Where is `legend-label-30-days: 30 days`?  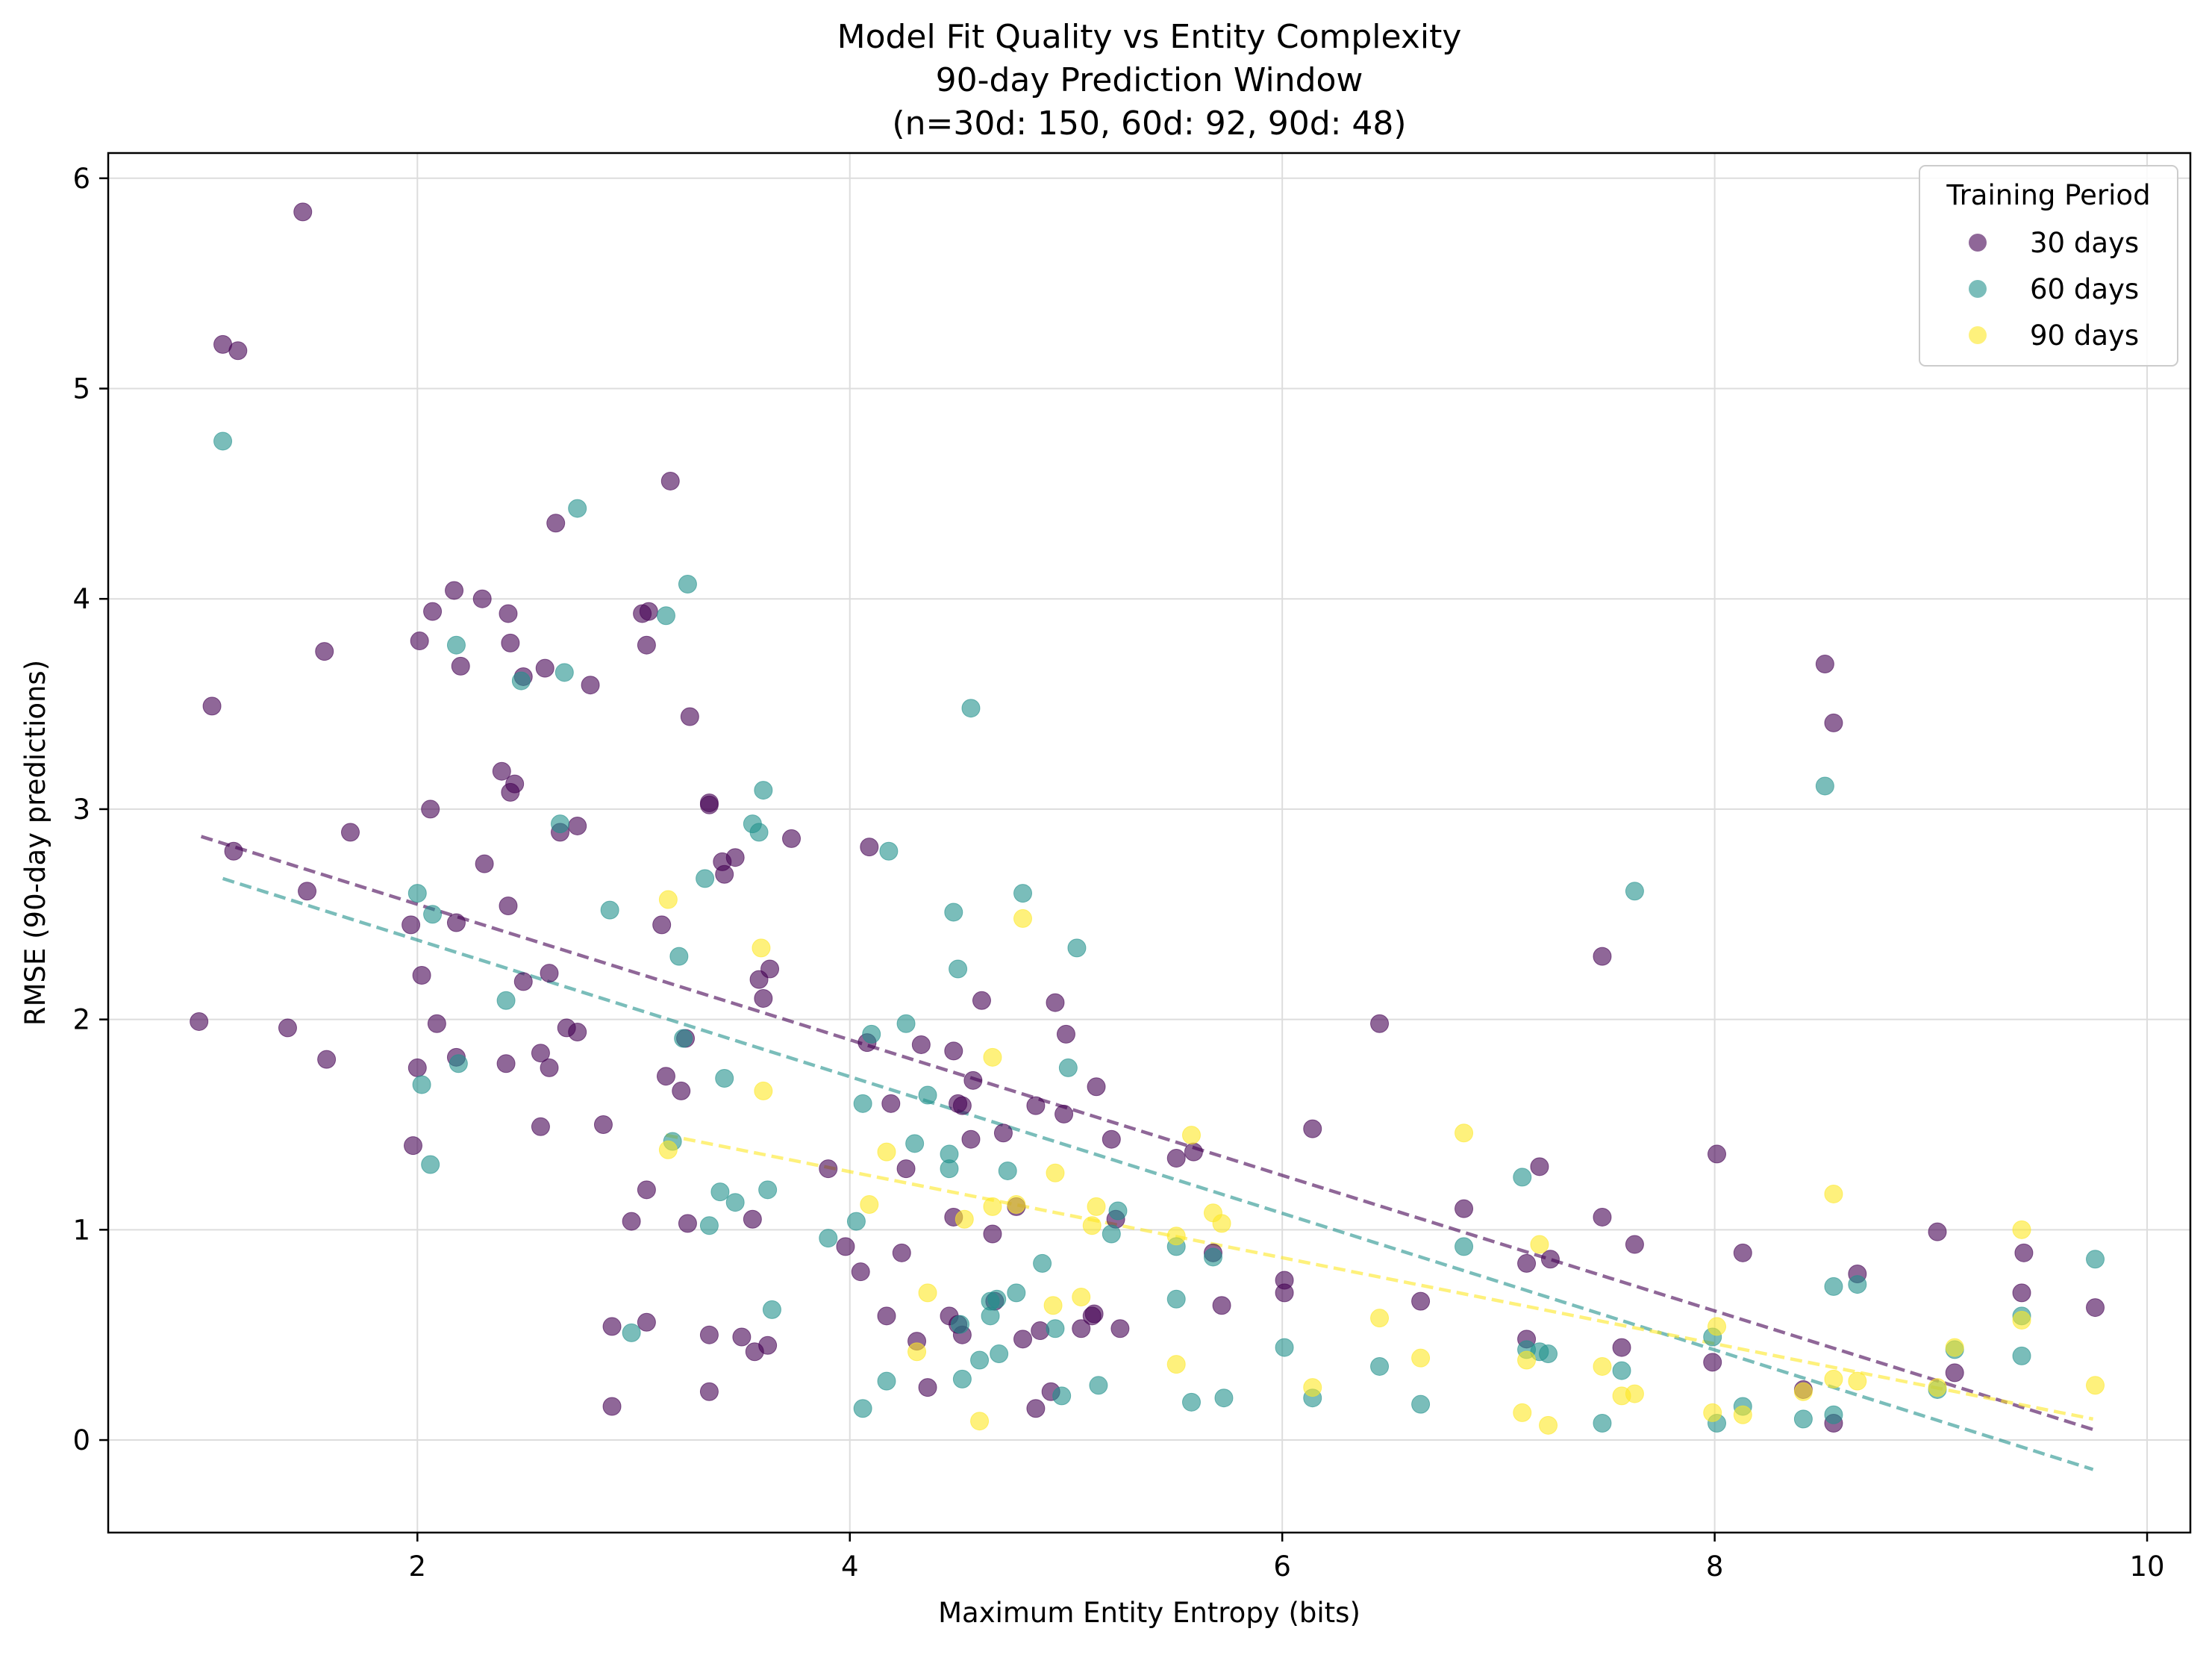
legend-label-30-days: 30 days is located at coordinates (2085, 243).